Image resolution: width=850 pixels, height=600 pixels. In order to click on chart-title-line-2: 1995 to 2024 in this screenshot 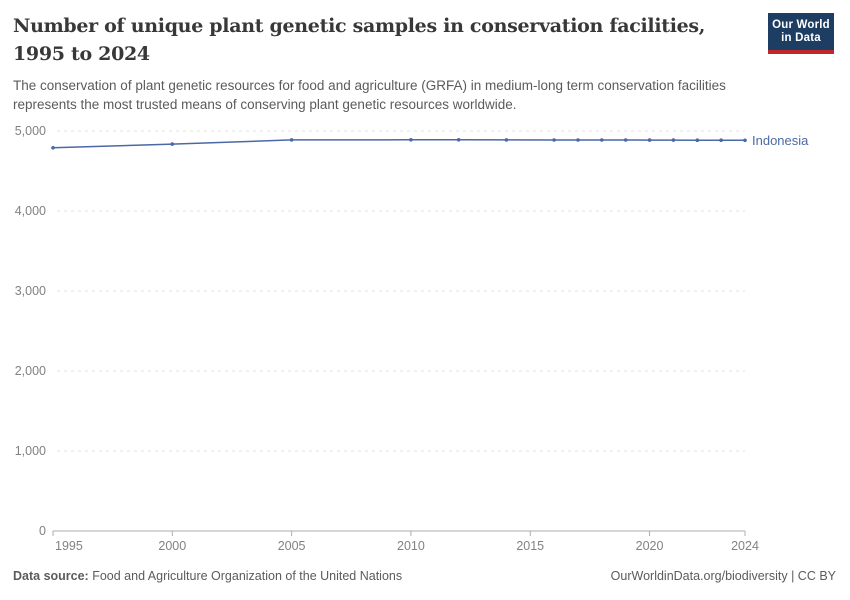, I will do `click(81, 54)`.